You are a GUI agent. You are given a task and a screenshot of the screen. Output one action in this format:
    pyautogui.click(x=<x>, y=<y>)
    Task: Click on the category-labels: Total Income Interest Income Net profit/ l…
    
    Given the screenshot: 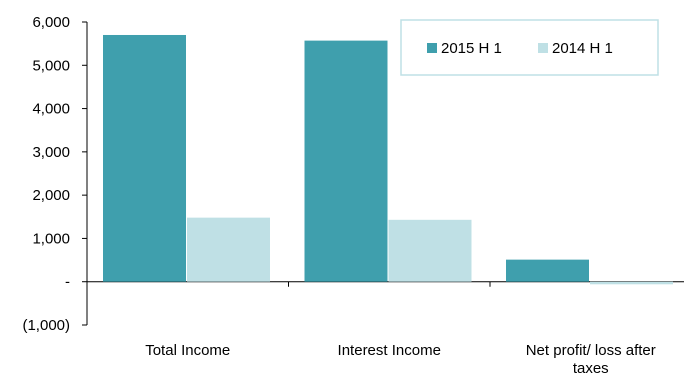 What is the action you would take?
    pyautogui.click(x=400, y=359)
    